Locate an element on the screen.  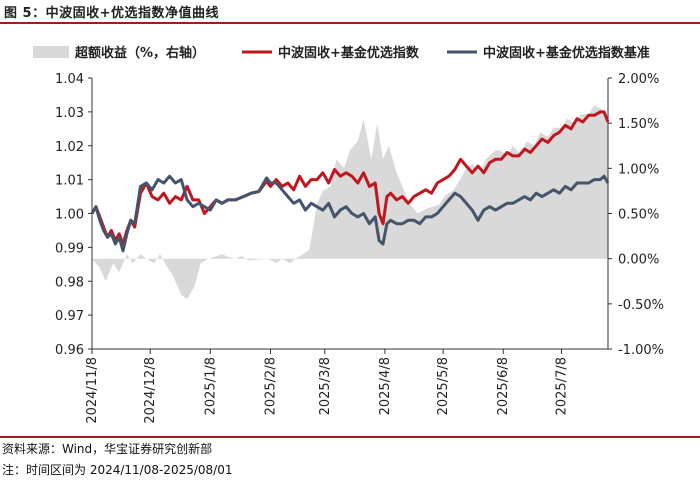
y-right-tick-label: 1.00% is located at coordinates (638, 169).